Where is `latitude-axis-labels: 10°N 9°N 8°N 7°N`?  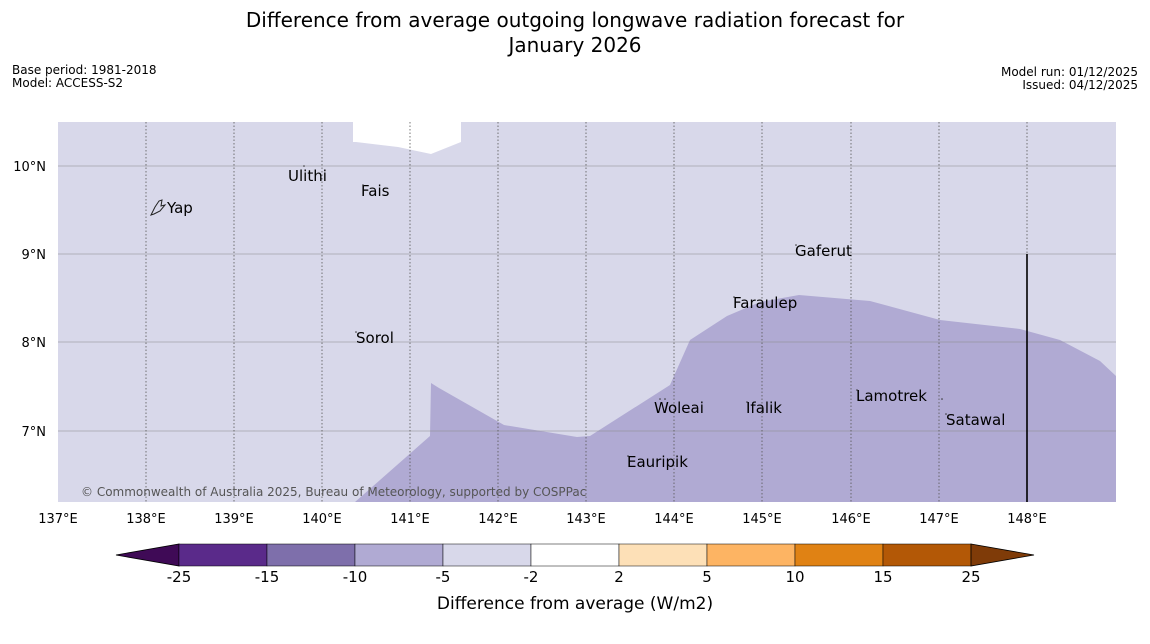
latitude-axis-labels: 10°N 9°N 8°N 7°N is located at coordinates (29, 300).